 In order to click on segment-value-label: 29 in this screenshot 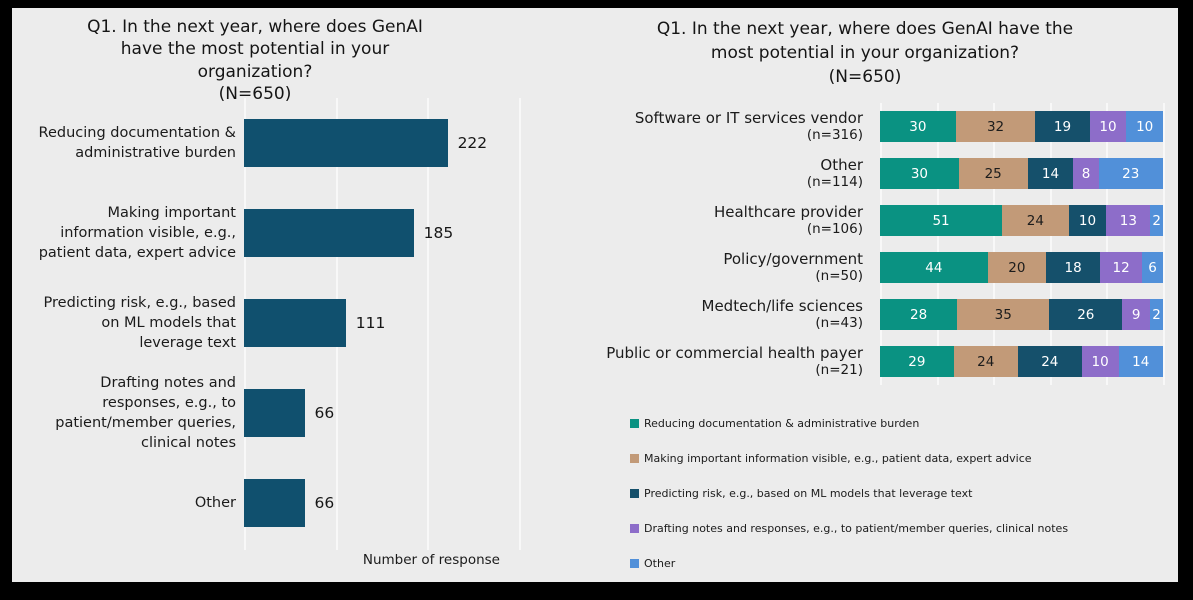, I will do `click(917, 361)`.